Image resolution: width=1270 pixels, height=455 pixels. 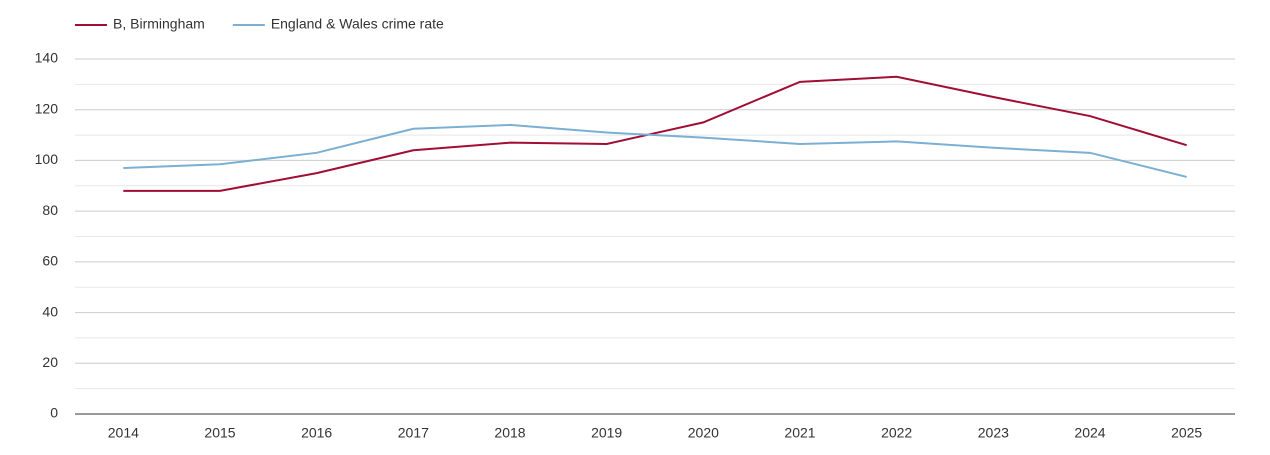 I want to click on y-tick-label: 40, so click(x=50, y=311).